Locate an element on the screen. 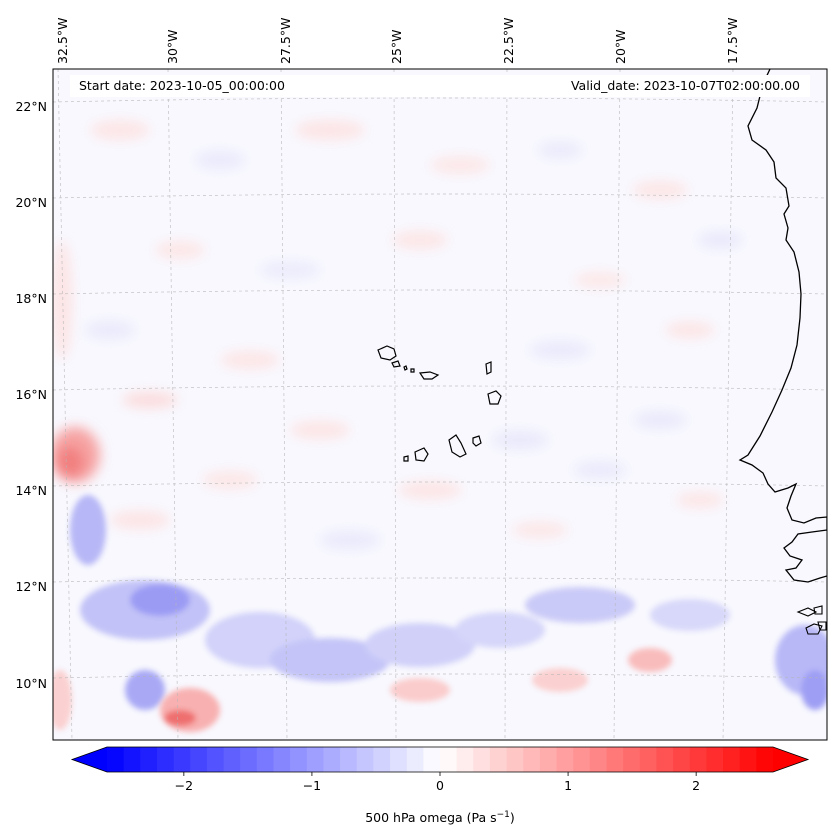 Image resolution: width=837 pixels, height=839 pixels. island-sal is located at coordinates (488, 368).